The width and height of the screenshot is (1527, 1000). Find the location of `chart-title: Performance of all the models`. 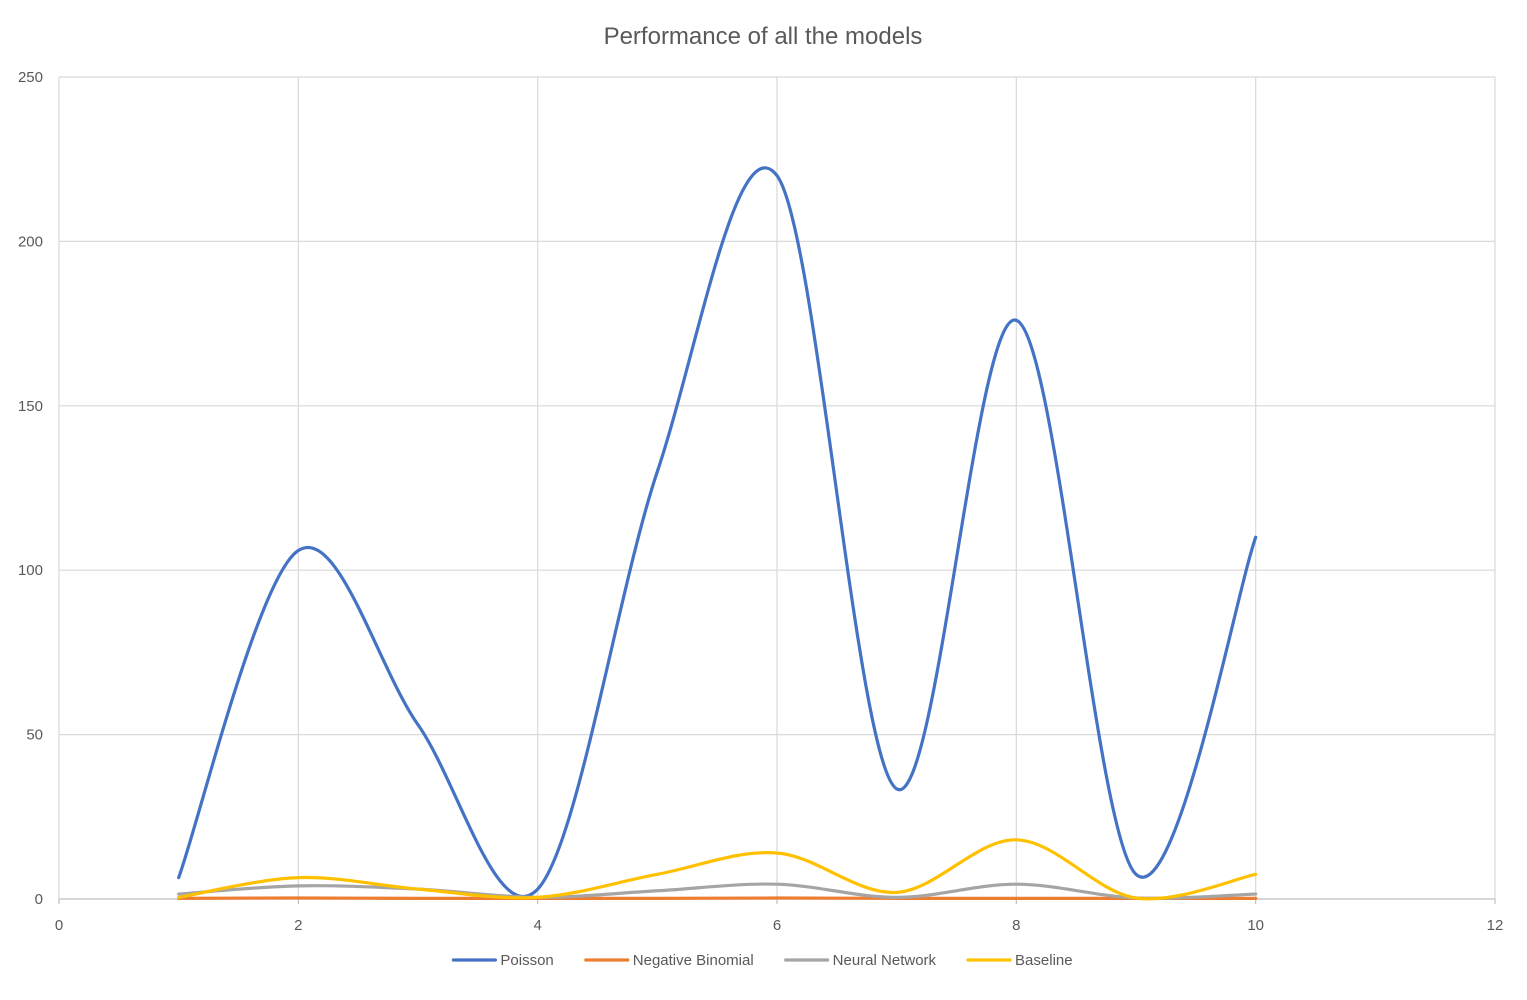

chart-title: Performance of all the models is located at coordinates (763, 36).